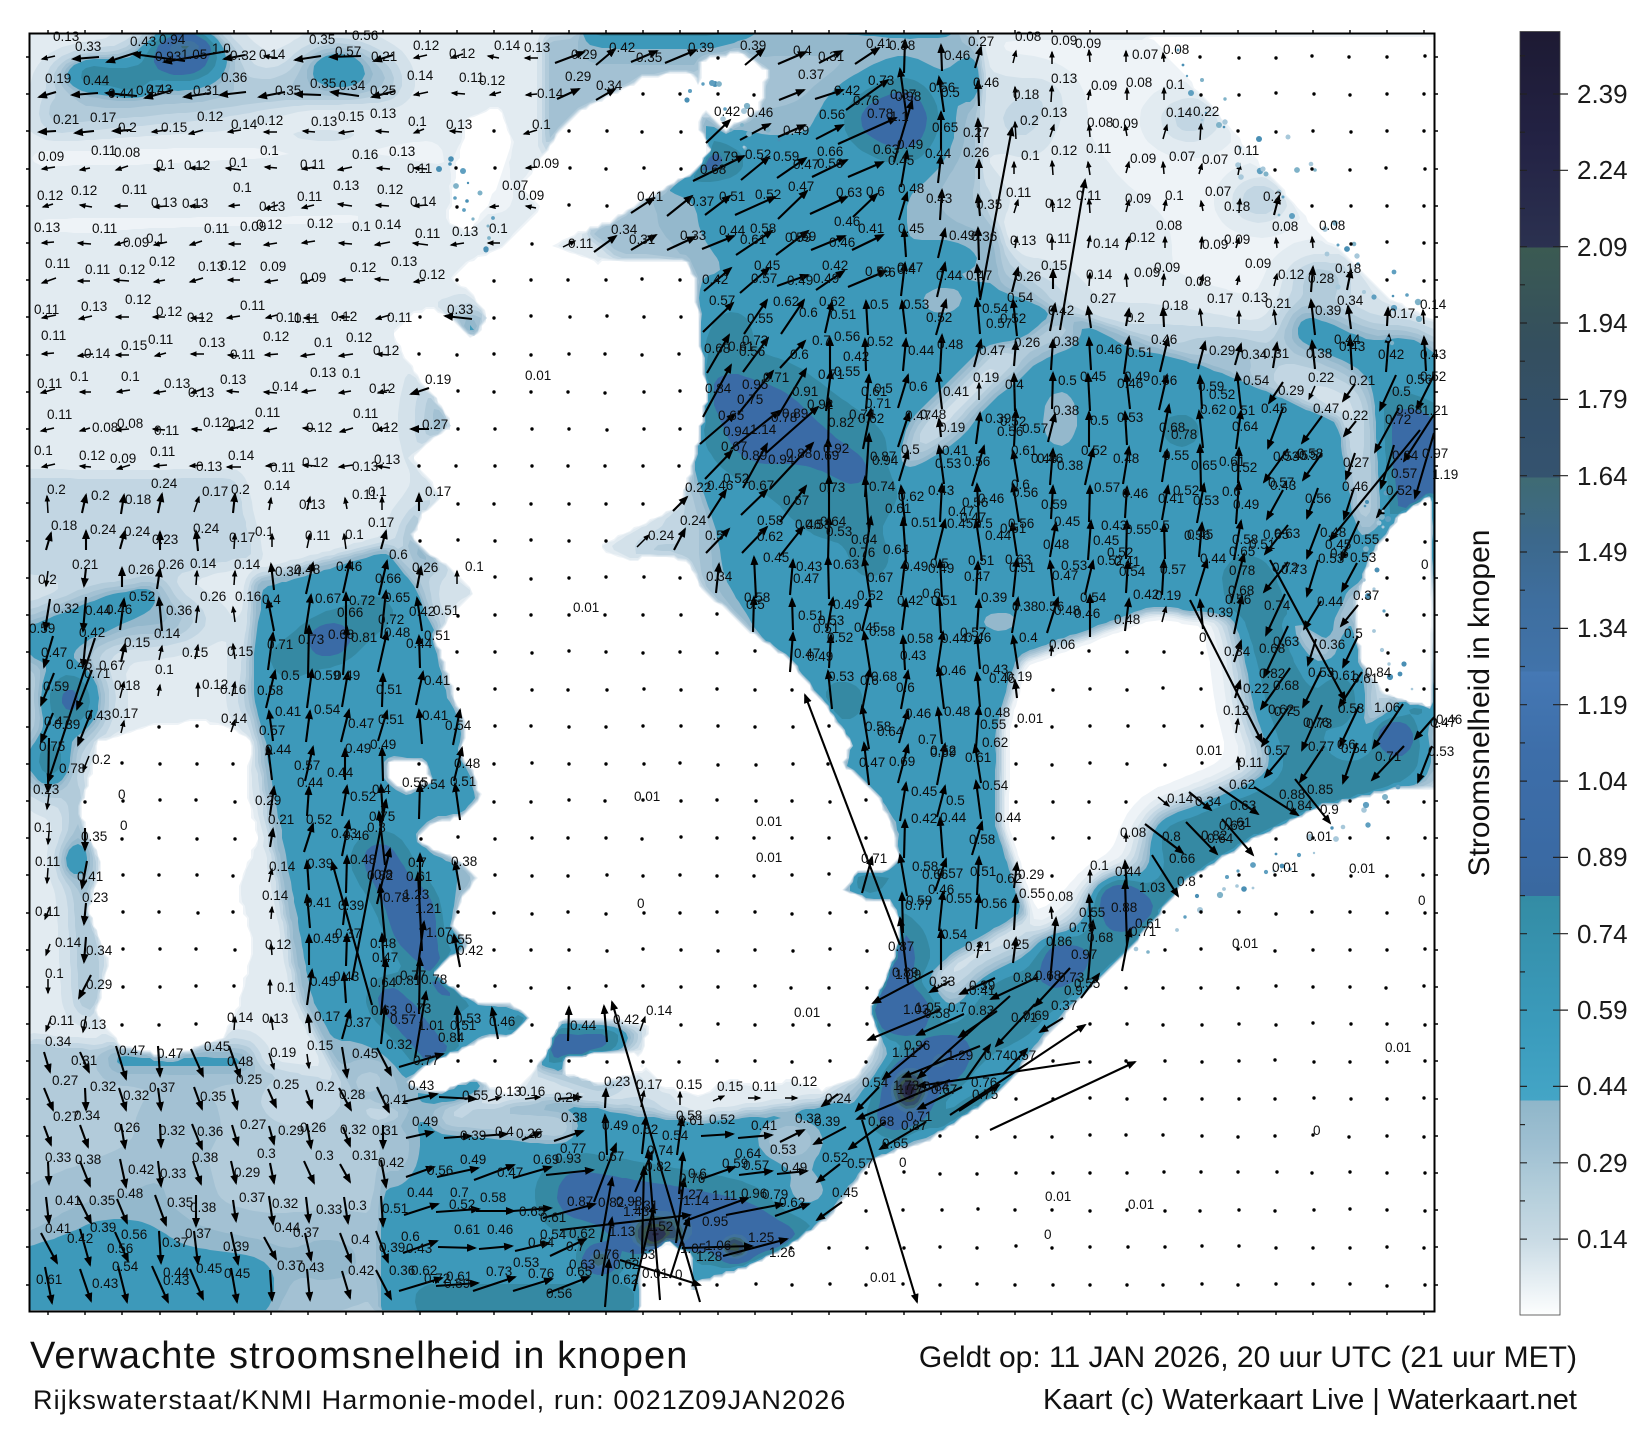 The image size is (1650, 1450). What do you see at coordinates (1278, 303) in the screenshot?
I see `svg-text: 0.21` at bounding box center [1278, 303].